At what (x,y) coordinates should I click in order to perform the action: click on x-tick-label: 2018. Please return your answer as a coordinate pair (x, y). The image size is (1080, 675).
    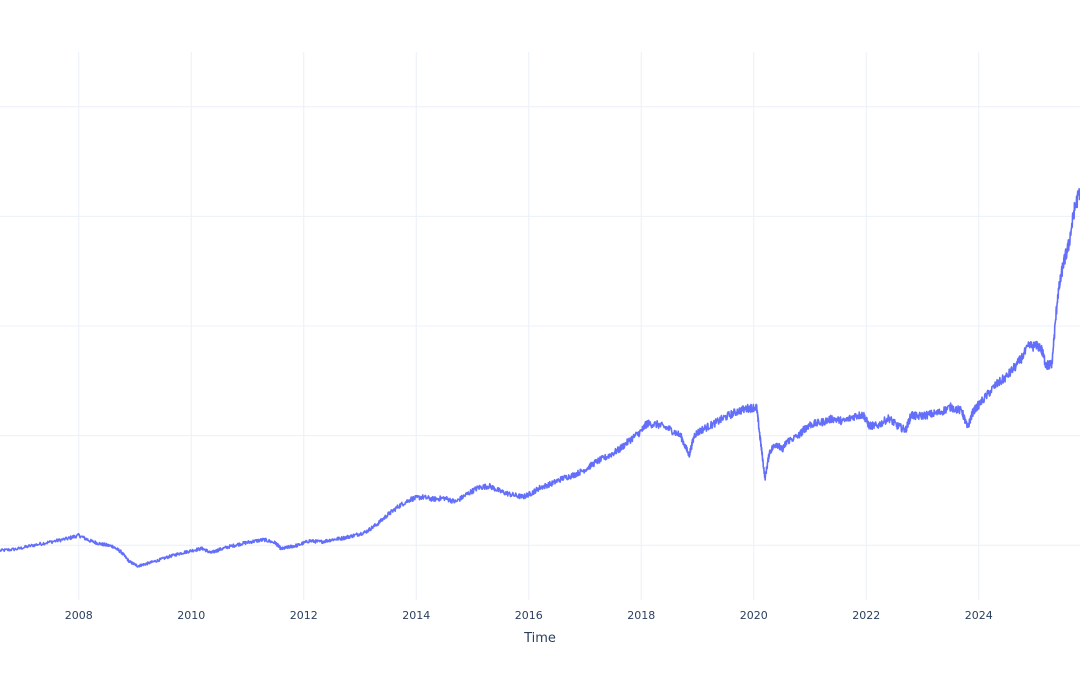
    Looking at the image, I should click on (641, 615).